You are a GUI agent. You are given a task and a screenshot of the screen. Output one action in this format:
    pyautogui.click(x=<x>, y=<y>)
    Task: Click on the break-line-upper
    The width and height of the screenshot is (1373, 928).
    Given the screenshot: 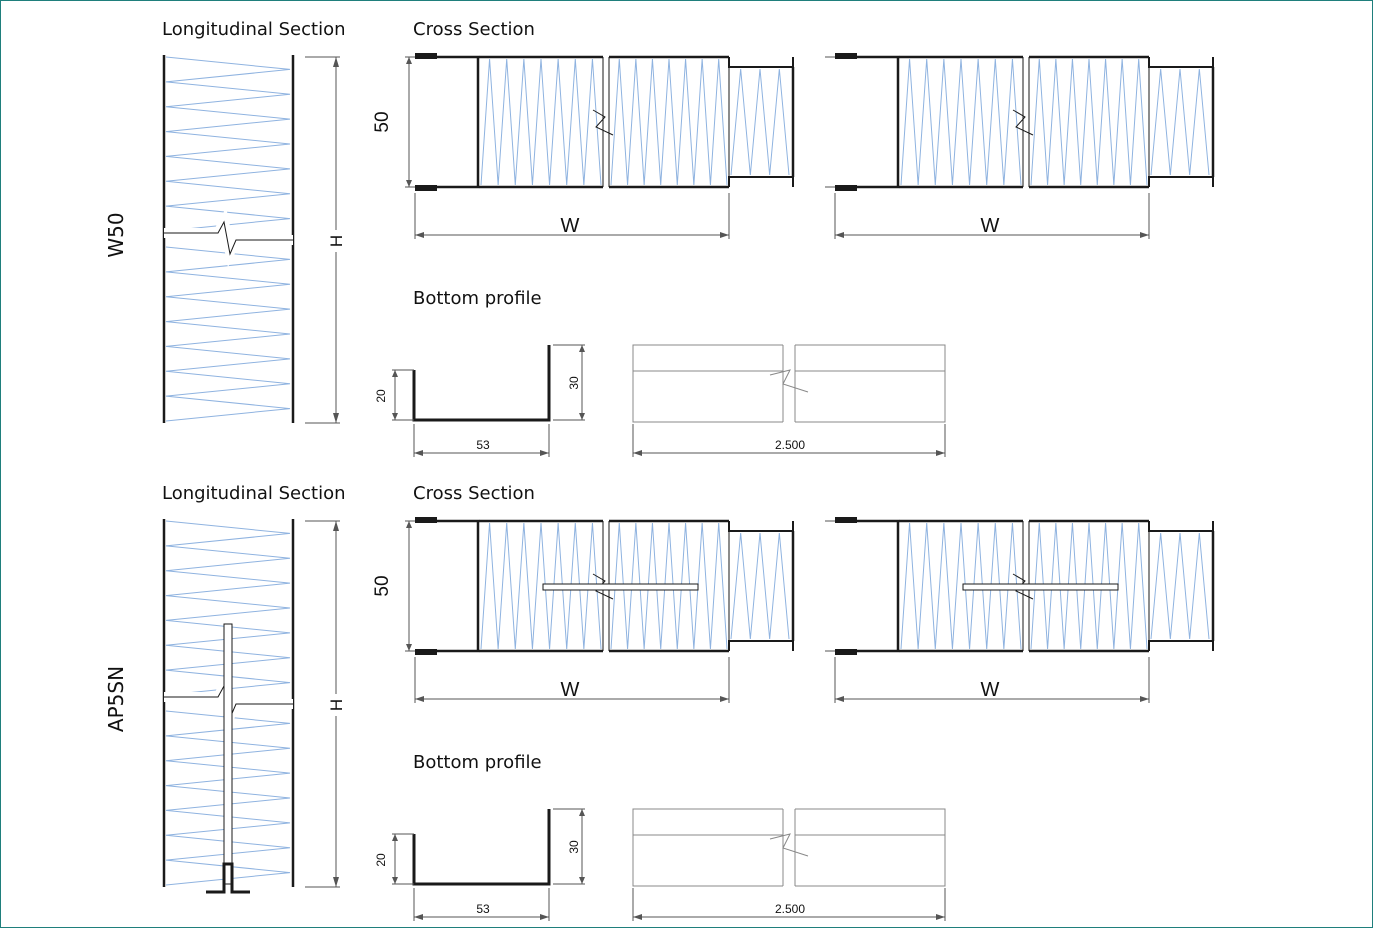 What is the action you would take?
    pyautogui.click(x=228, y=238)
    